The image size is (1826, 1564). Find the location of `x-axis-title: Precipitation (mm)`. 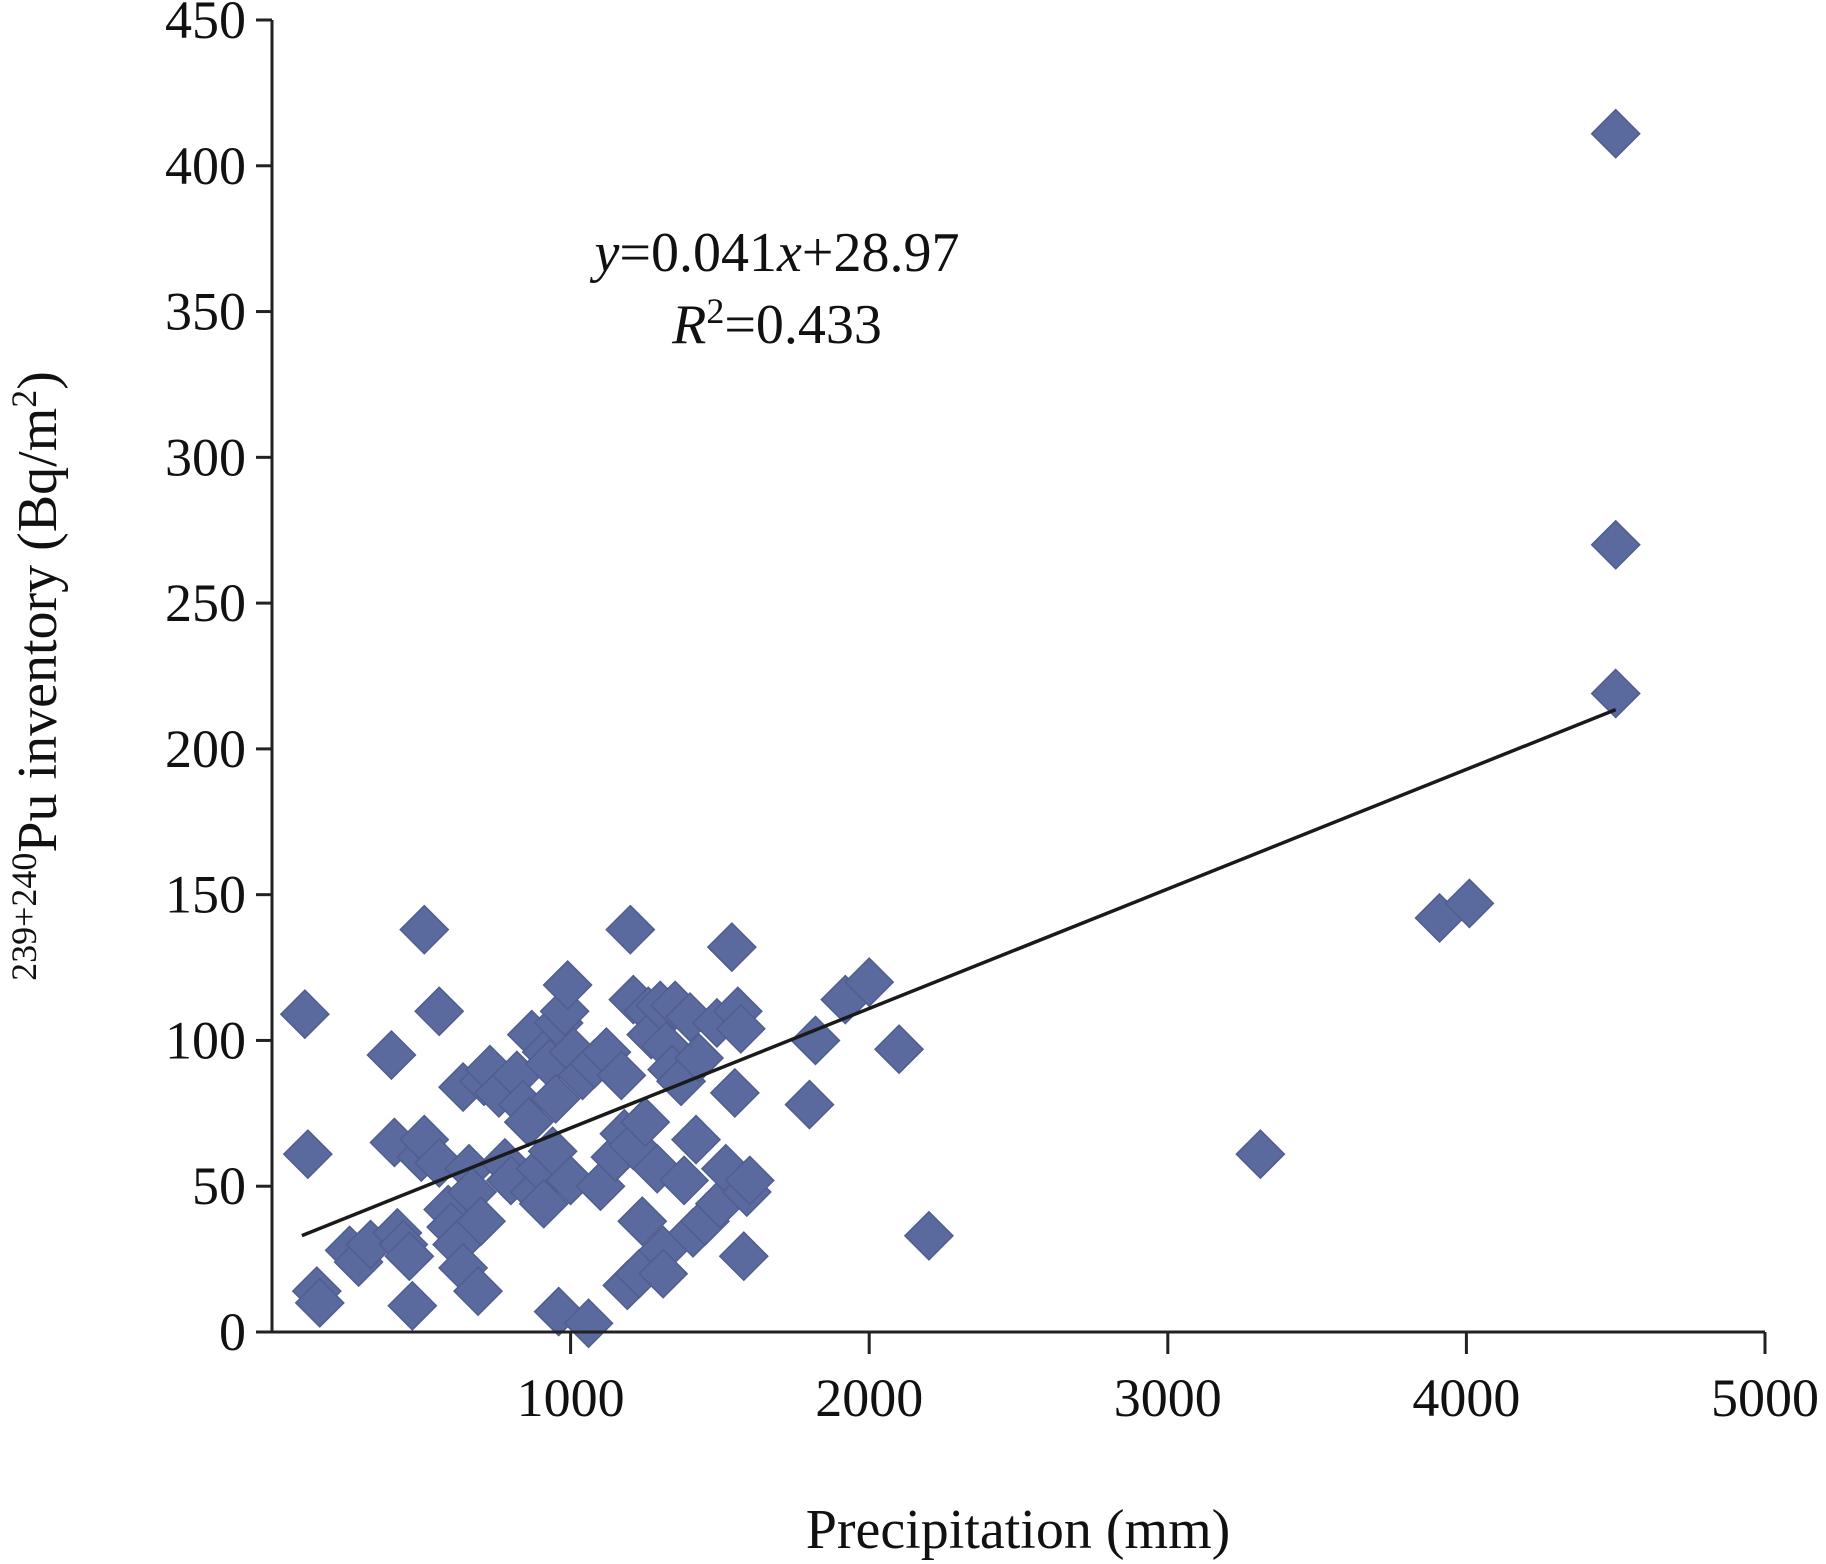

x-axis-title: Precipitation (mm) is located at coordinates (1018, 1530).